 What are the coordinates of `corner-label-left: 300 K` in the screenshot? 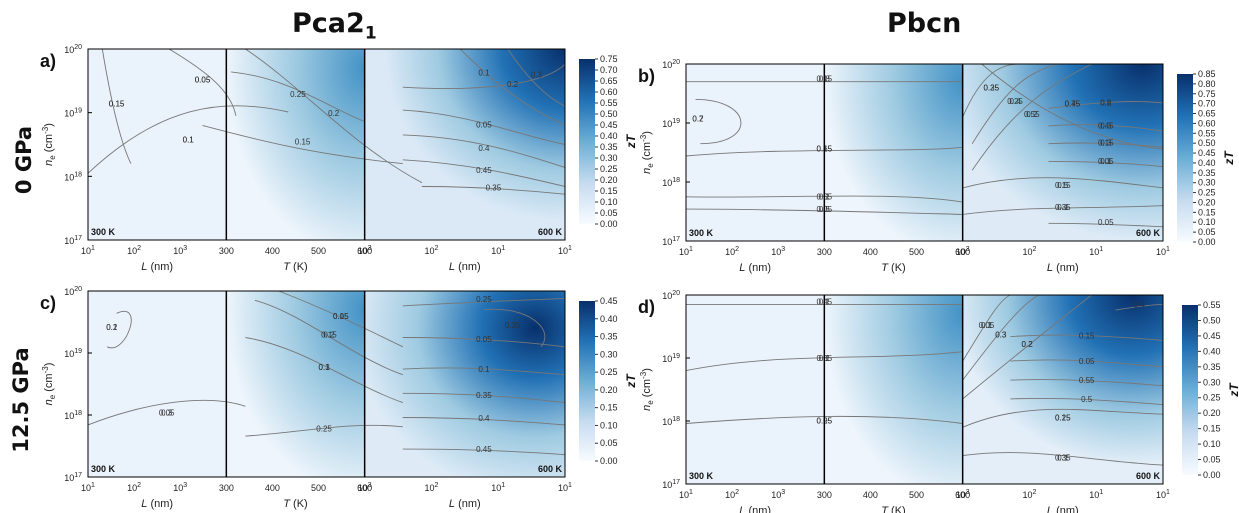 It's located at (103, 232).